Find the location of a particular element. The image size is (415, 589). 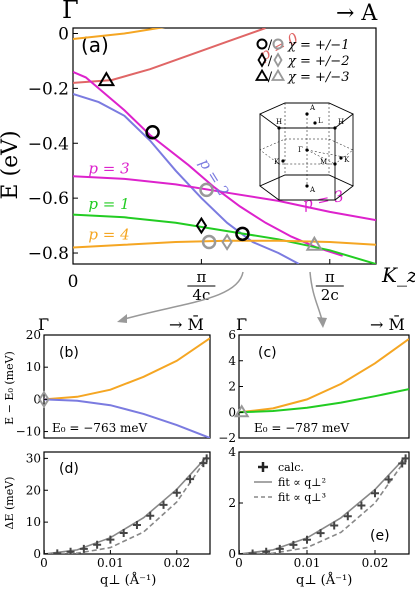

bz-label-7: M is located at coordinates (323, 162).